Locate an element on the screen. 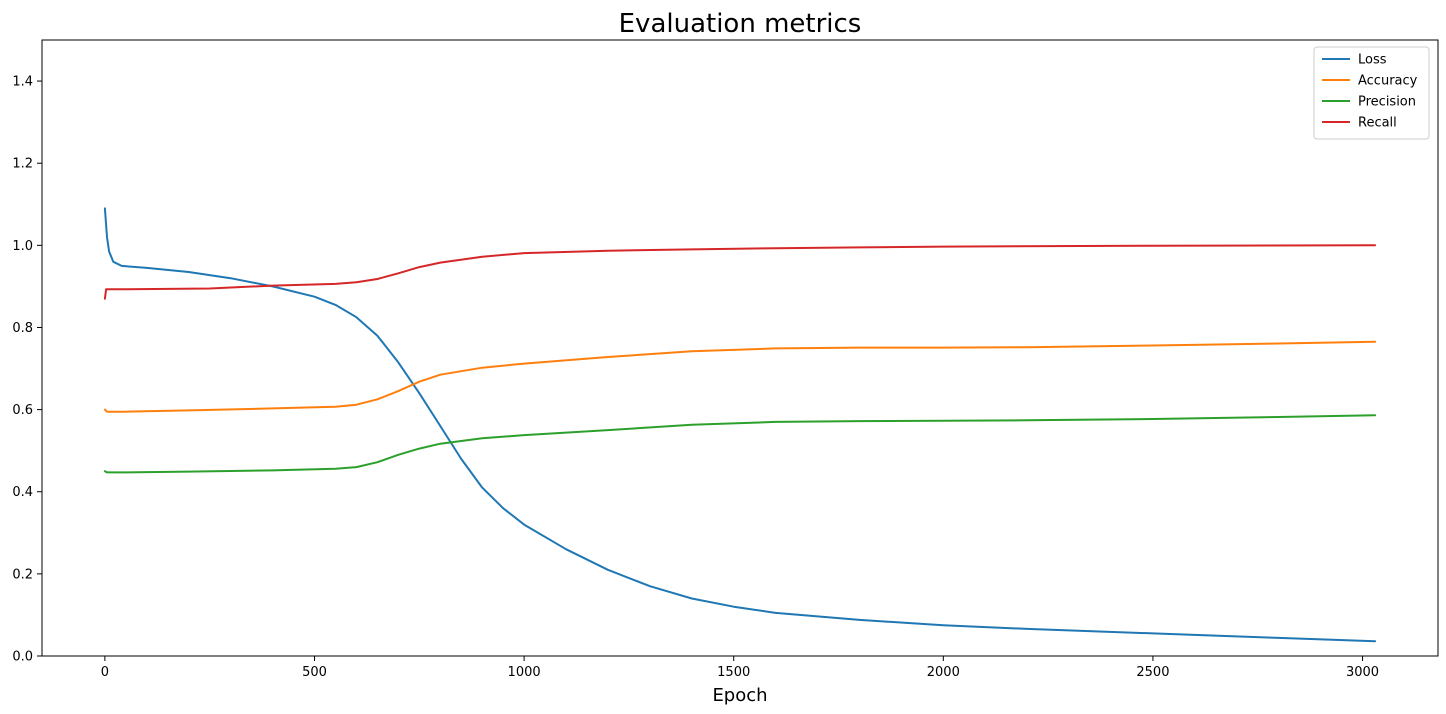 The image size is (1446, 714). x-tick-label: 1500 is located at coordinates (733, 672).